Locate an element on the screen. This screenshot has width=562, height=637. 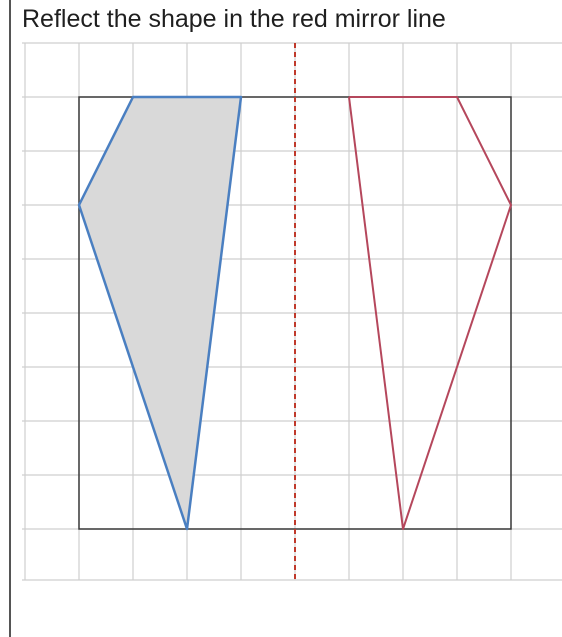
page-left-border is located at coordinates (10, 318).